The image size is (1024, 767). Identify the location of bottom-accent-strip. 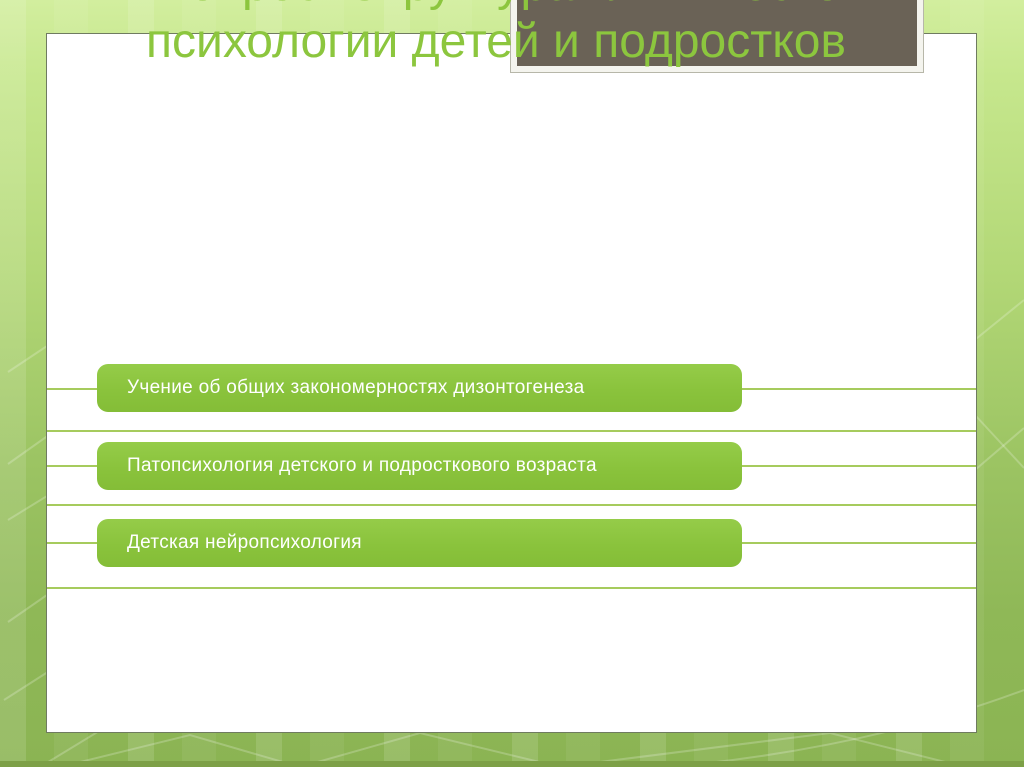
(512, 764).